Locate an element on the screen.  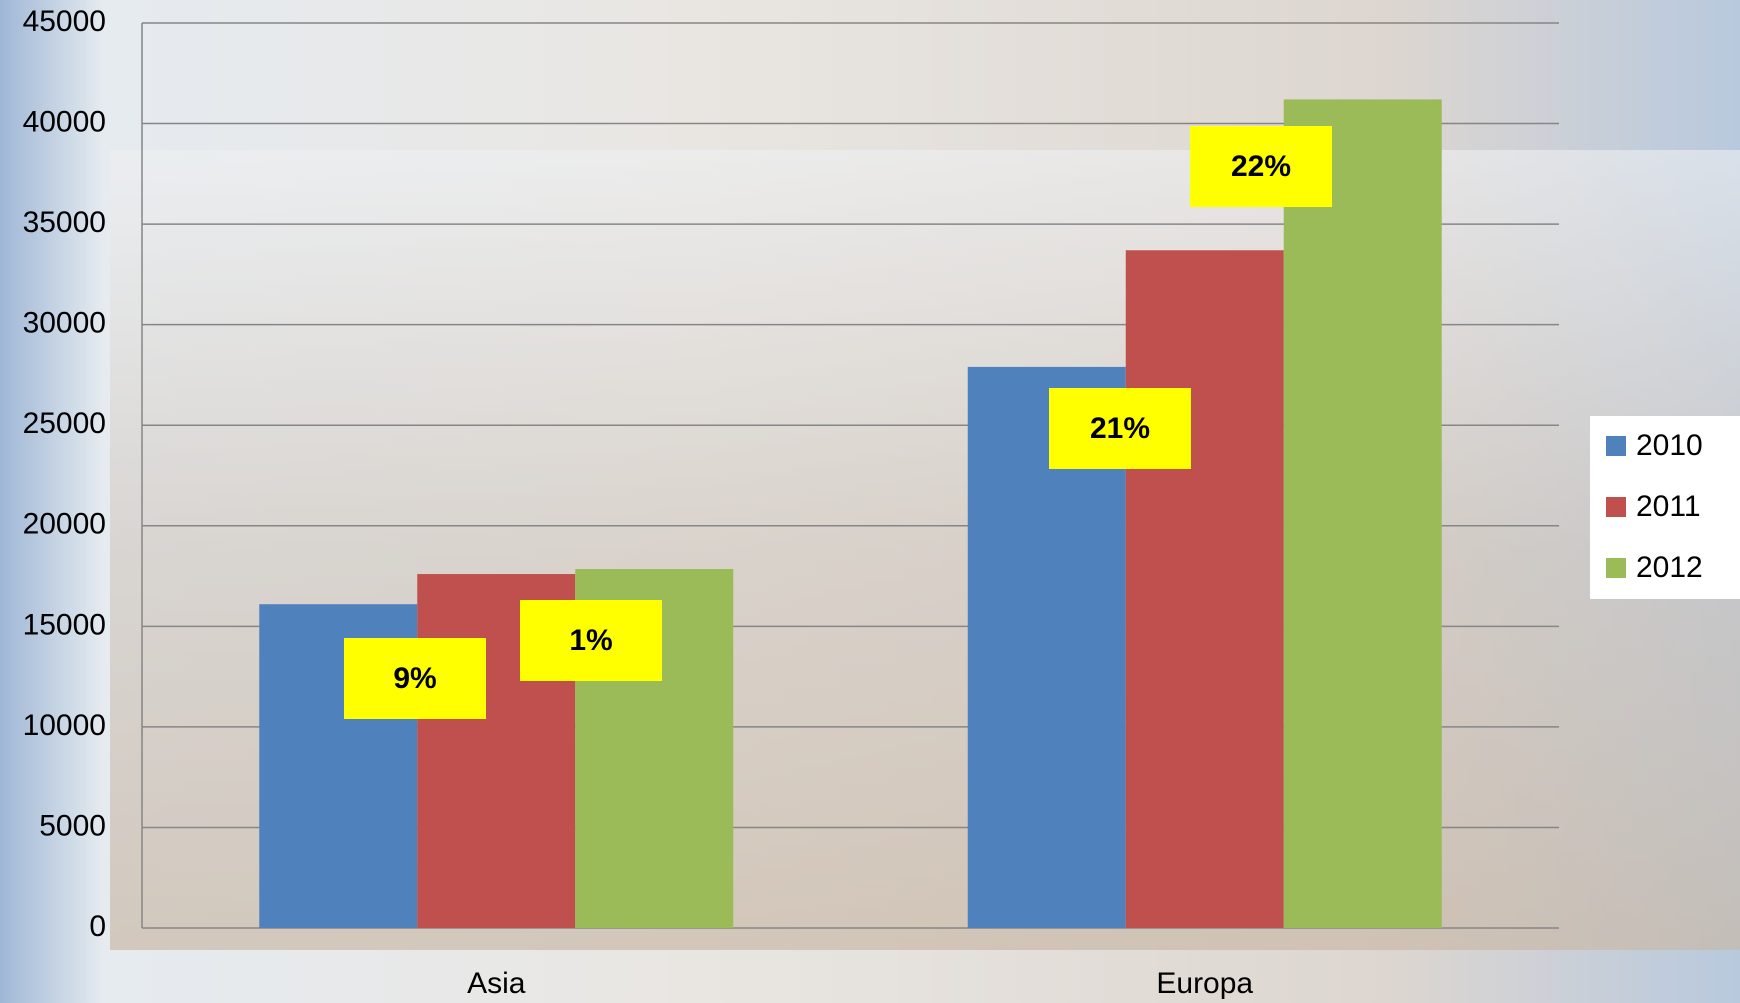
y-tick-label: 20000 is located at coordinates (64, 524).